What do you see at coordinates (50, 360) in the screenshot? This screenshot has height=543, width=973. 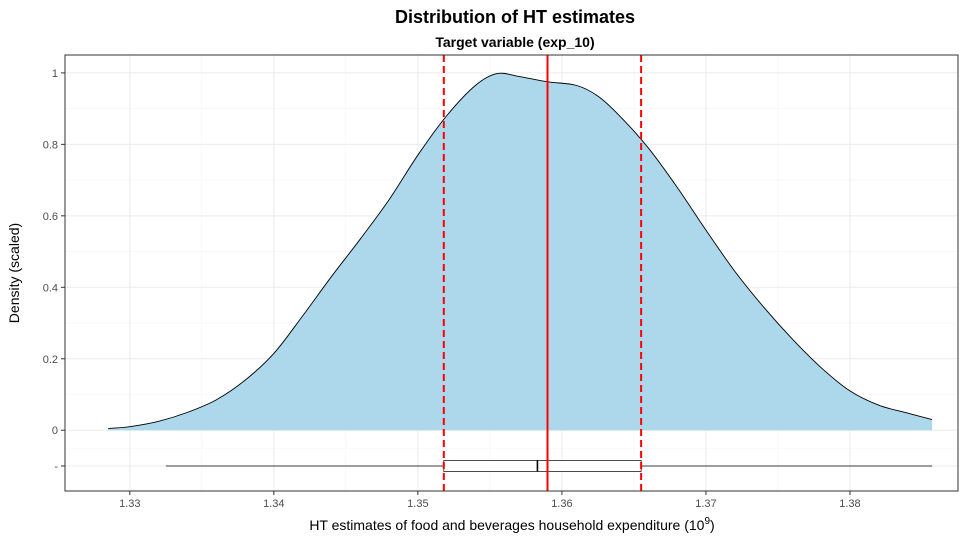 I see `y-tick-label: 0.2` at bounding box center [50, 360].